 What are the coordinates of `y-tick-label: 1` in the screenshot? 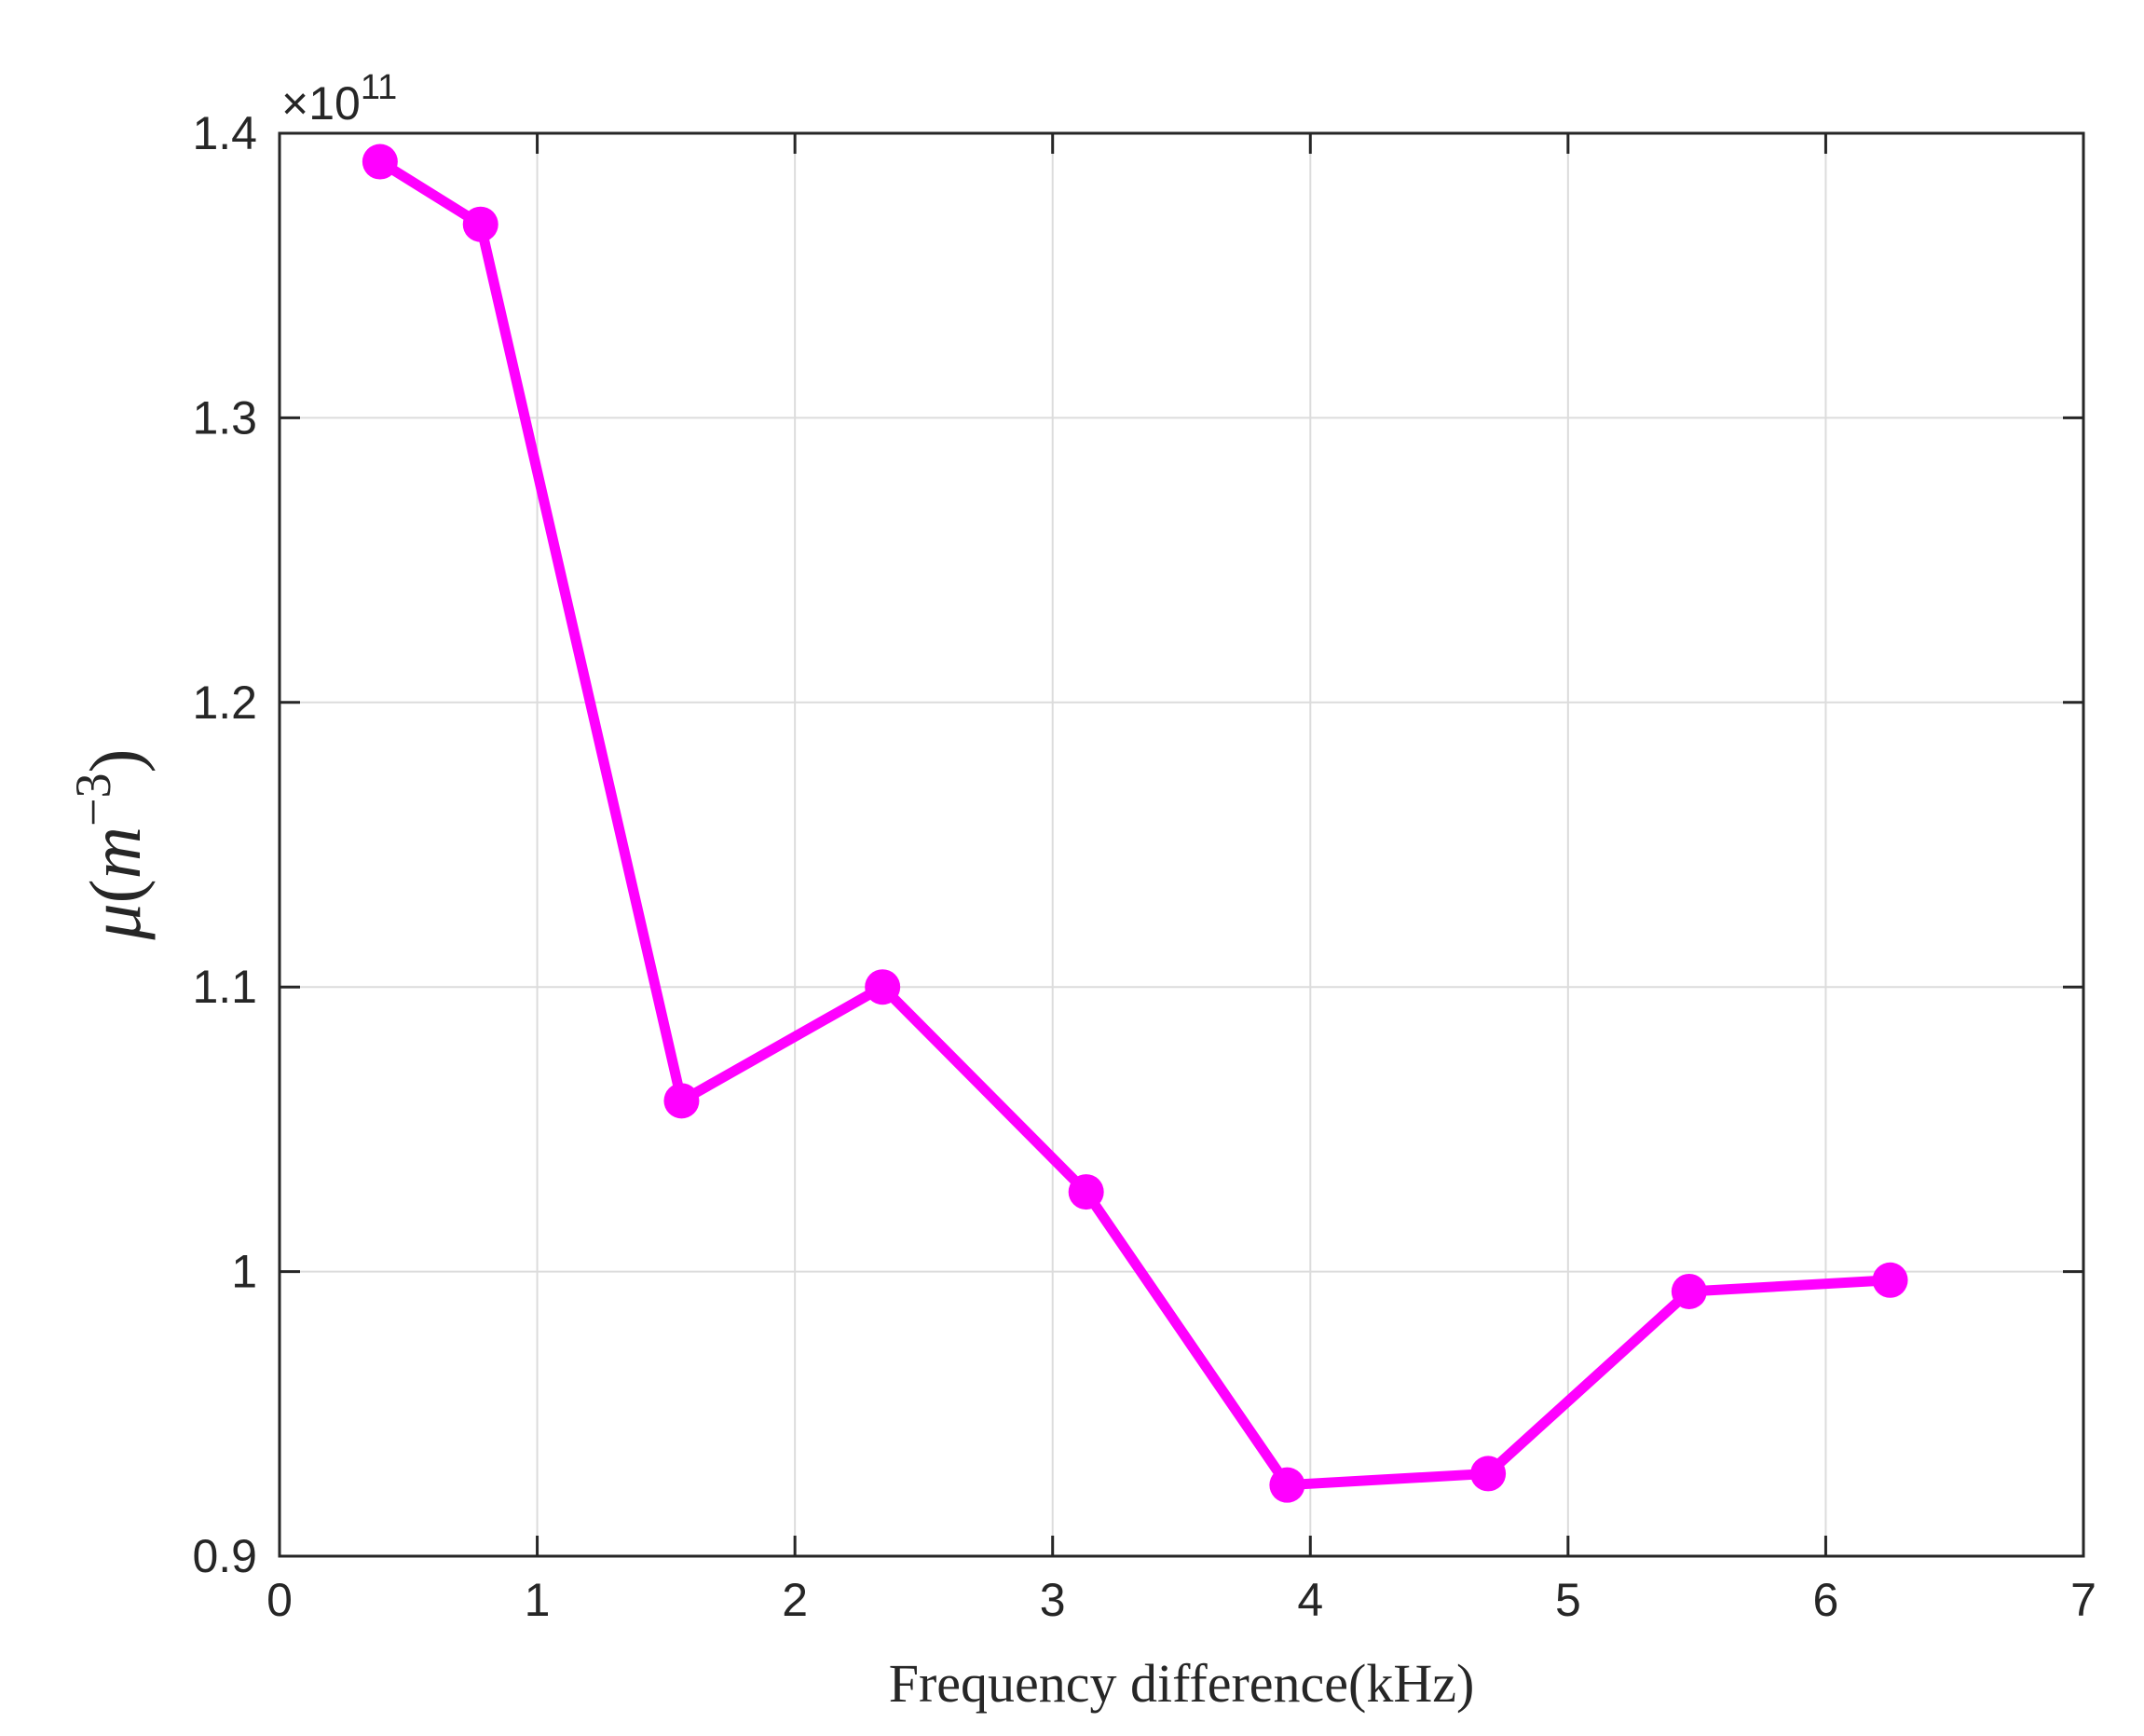 It's located at (244, 1272).